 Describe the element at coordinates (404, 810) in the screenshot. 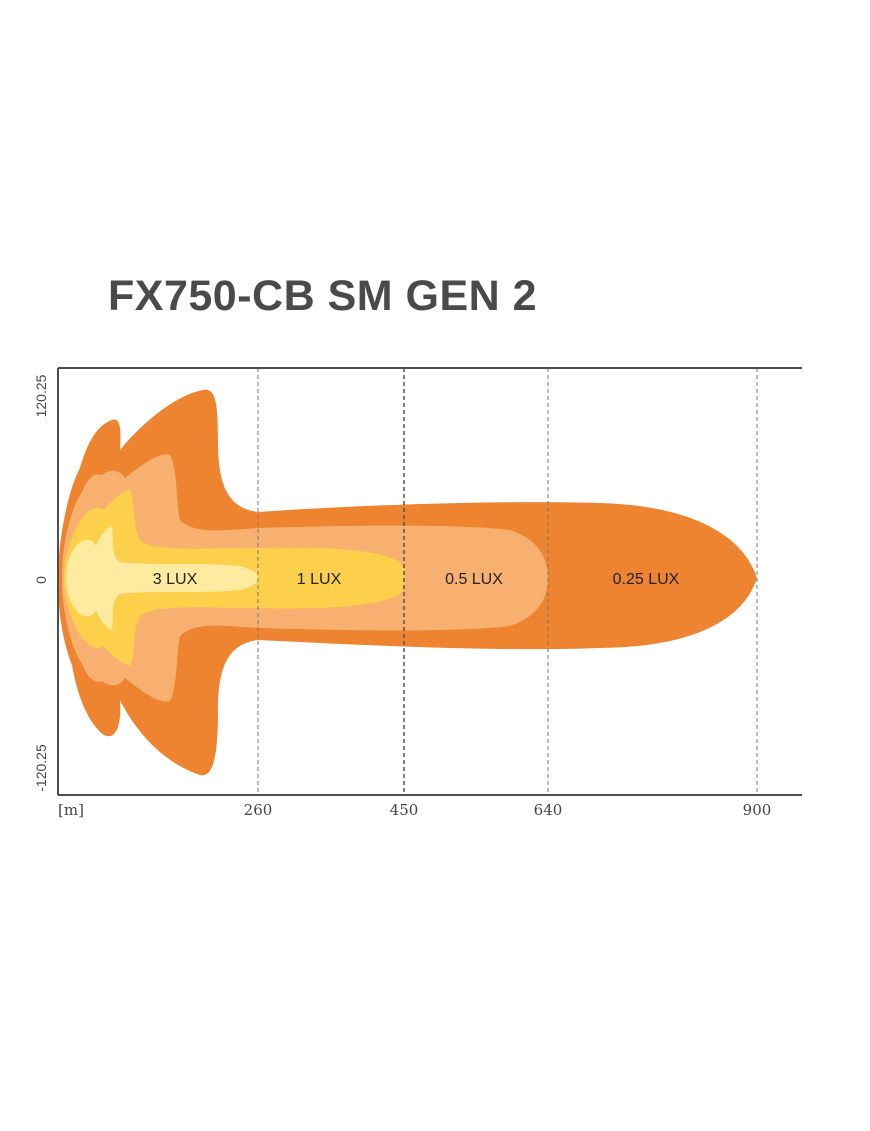

I see `x-tick-label: 450` at that location.